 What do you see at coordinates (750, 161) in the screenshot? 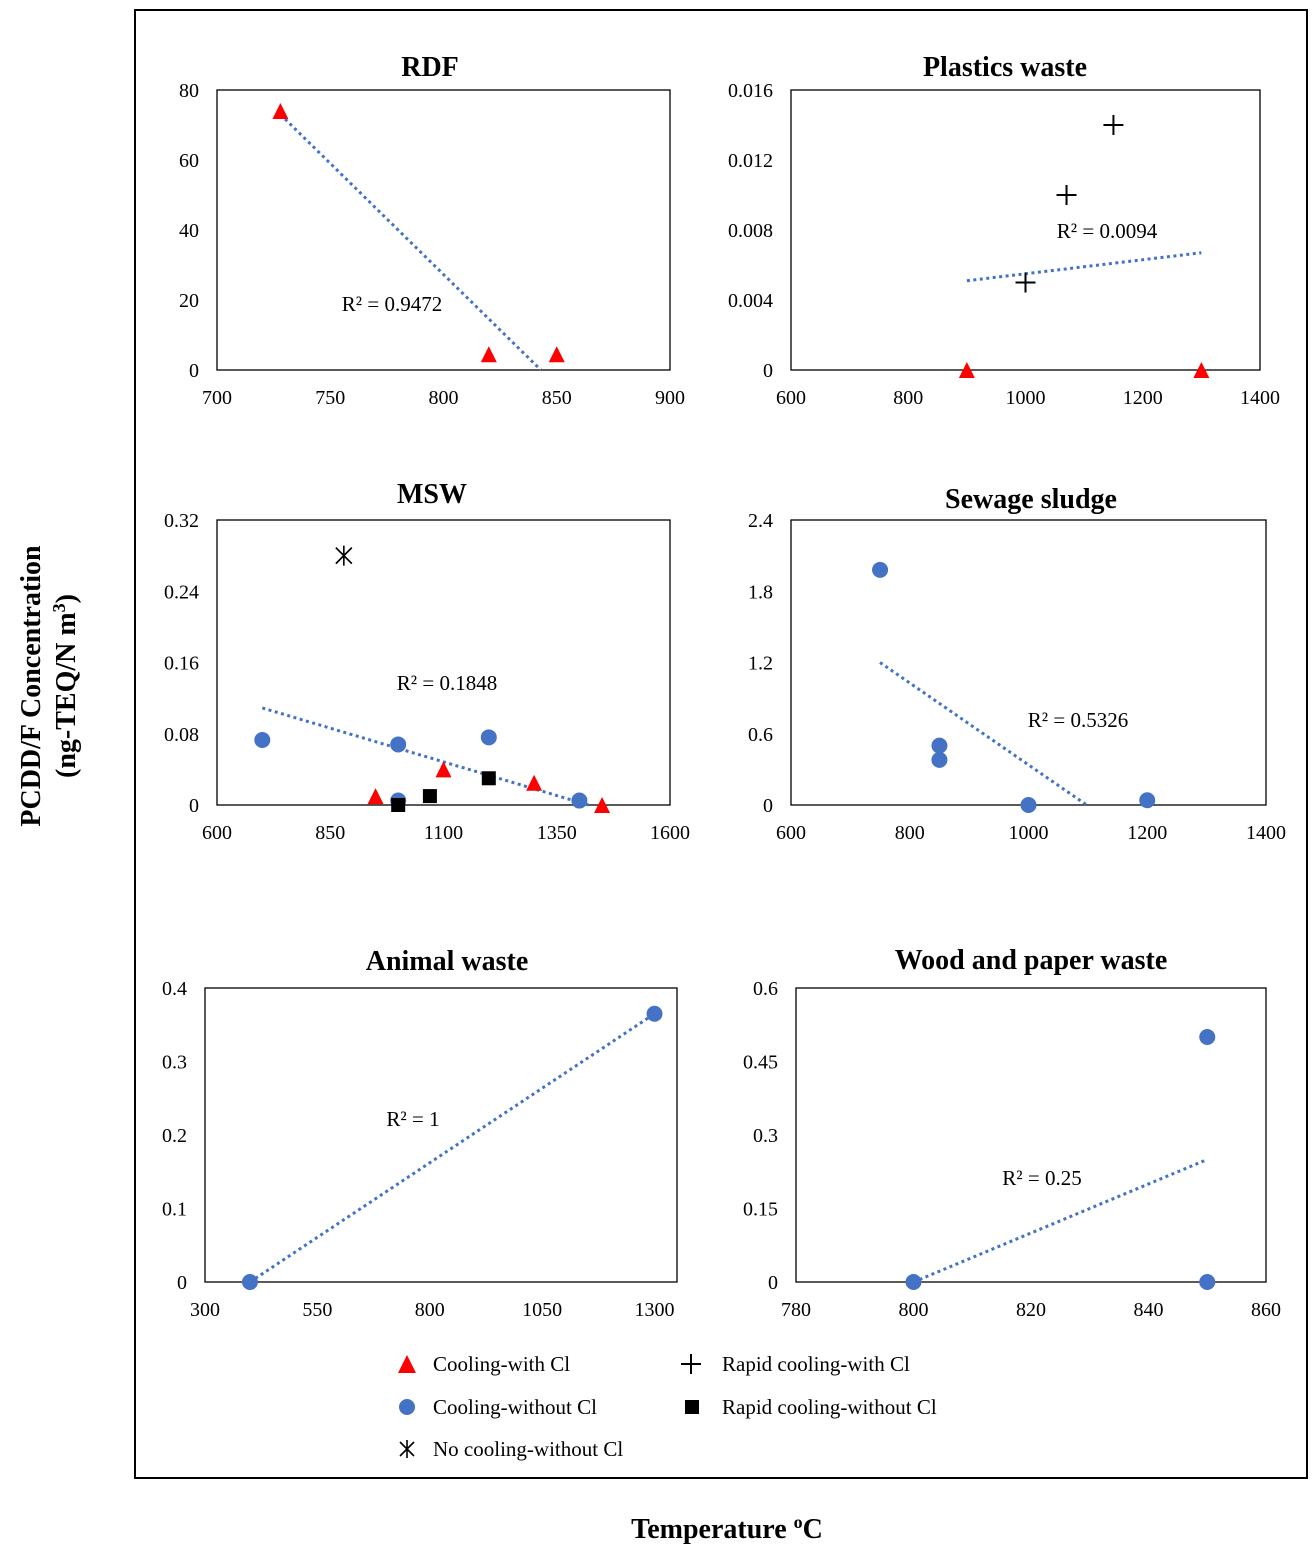
I see `y-tick-label: 0.012` at bounding box center [750, 161].